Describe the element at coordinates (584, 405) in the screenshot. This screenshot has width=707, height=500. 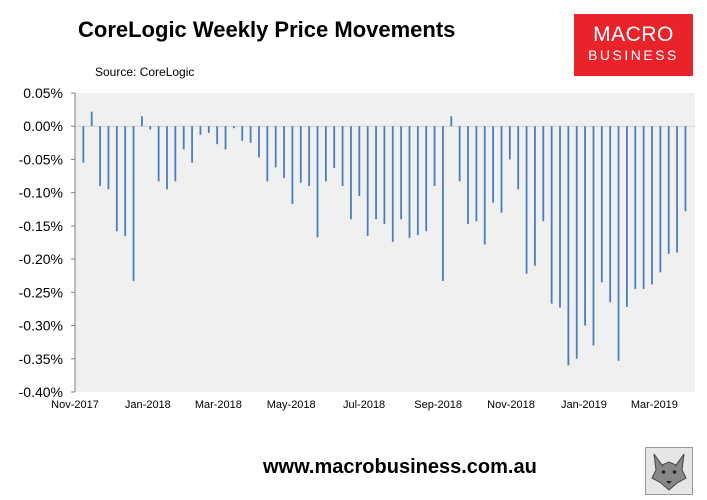
I see `x-tick-label: Jan-2019` at that location.